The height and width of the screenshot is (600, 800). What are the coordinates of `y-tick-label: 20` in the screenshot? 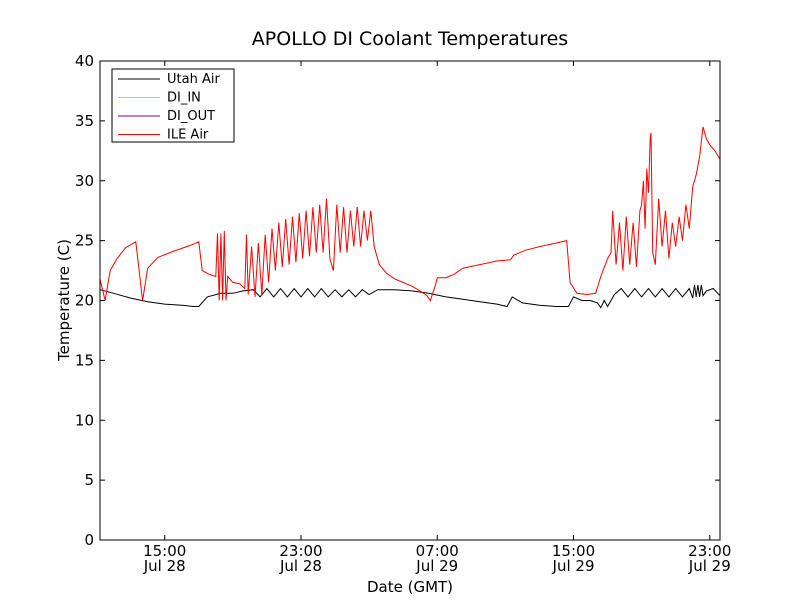 It's located at (84, 301).